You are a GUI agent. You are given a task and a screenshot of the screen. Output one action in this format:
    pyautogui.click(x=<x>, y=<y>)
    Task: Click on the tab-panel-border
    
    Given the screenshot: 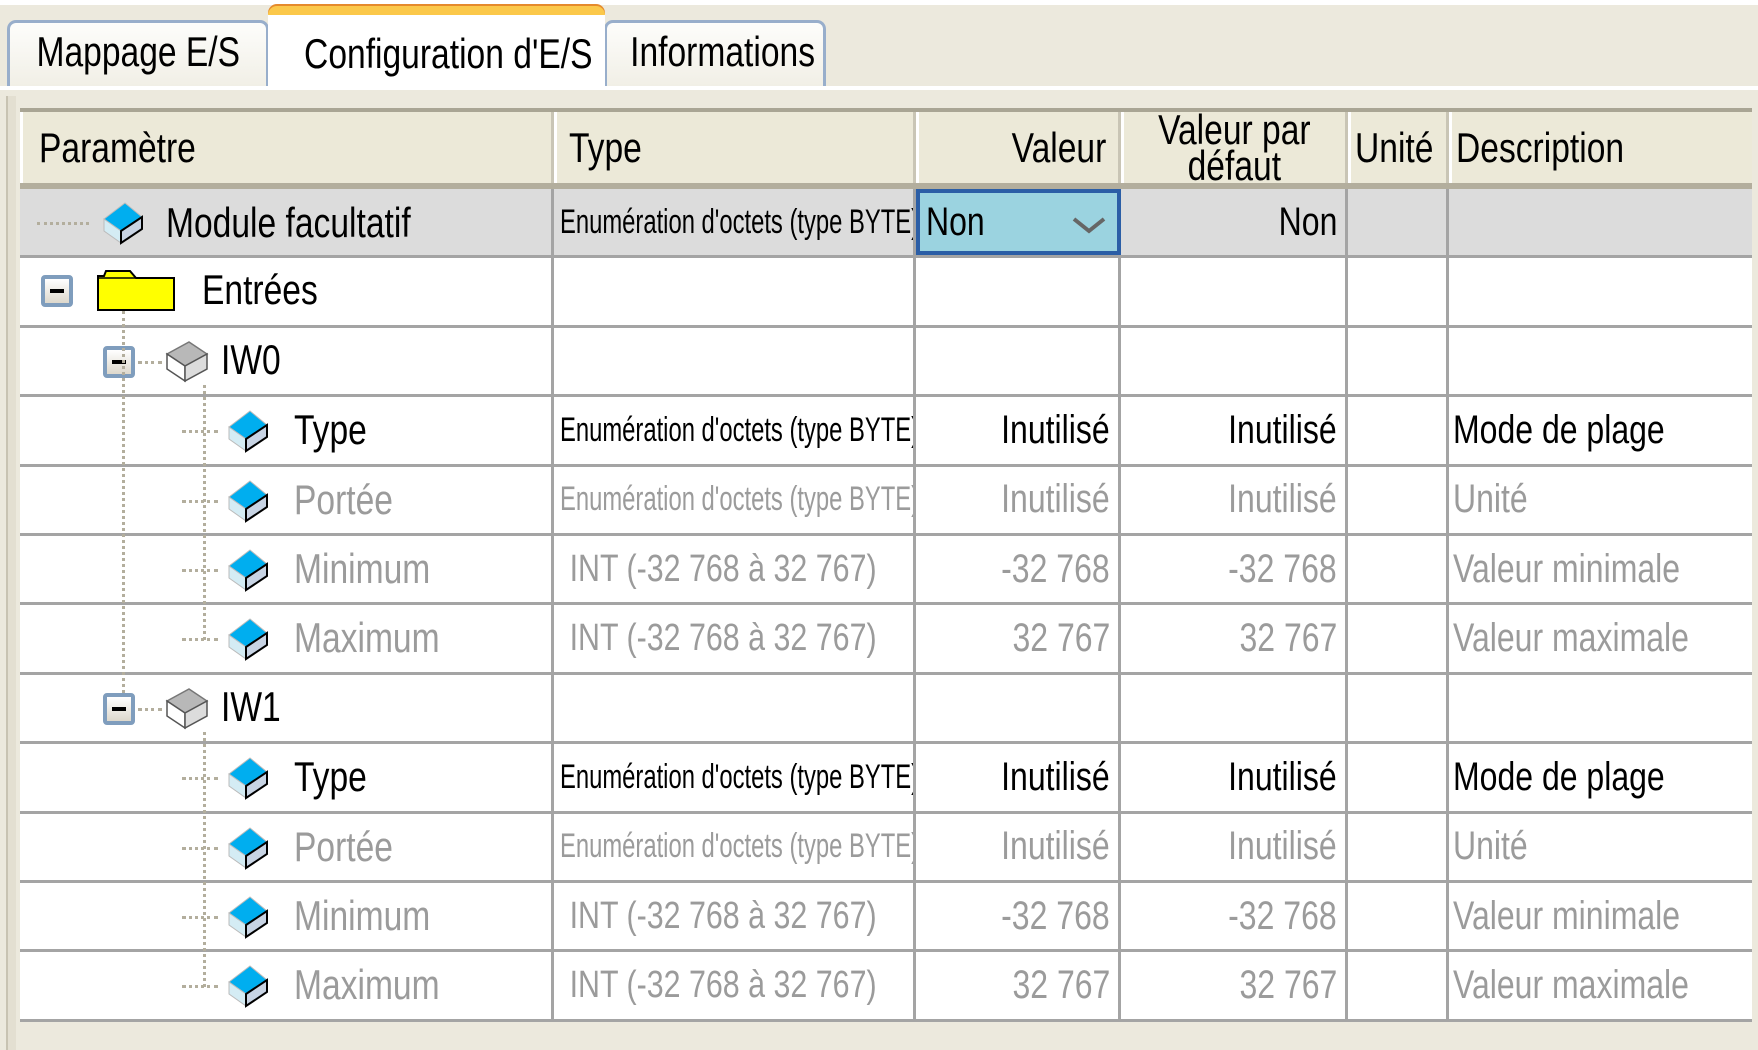 What is the action you would take?
    pyautogui.click(x=879, y=88)
    